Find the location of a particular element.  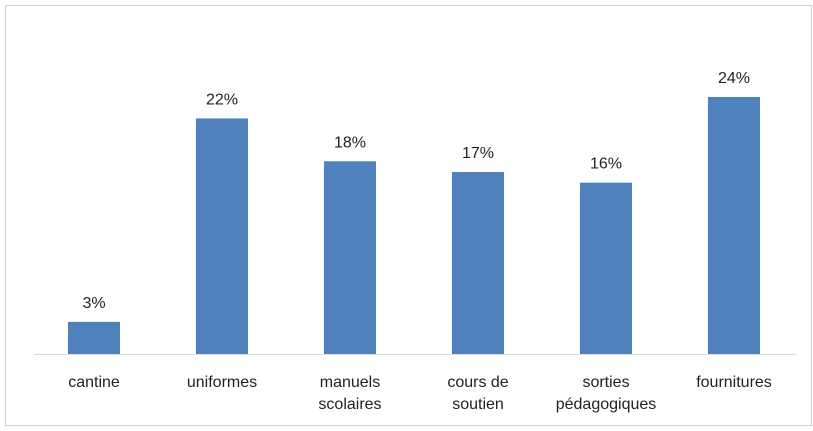

x-tick-label: sorties pédagogiques is located at coordinates (606, 393).